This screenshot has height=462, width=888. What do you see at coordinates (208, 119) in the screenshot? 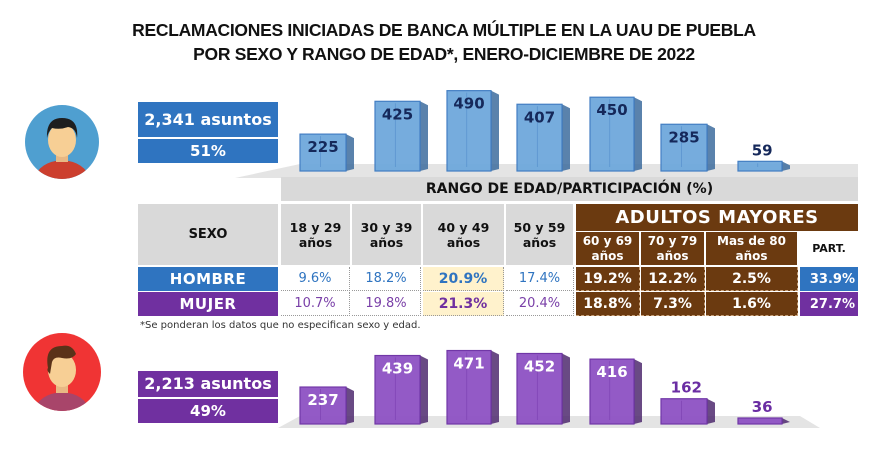
I see `male-count: 2,341 asuntos` at bounding box center [208, 119].